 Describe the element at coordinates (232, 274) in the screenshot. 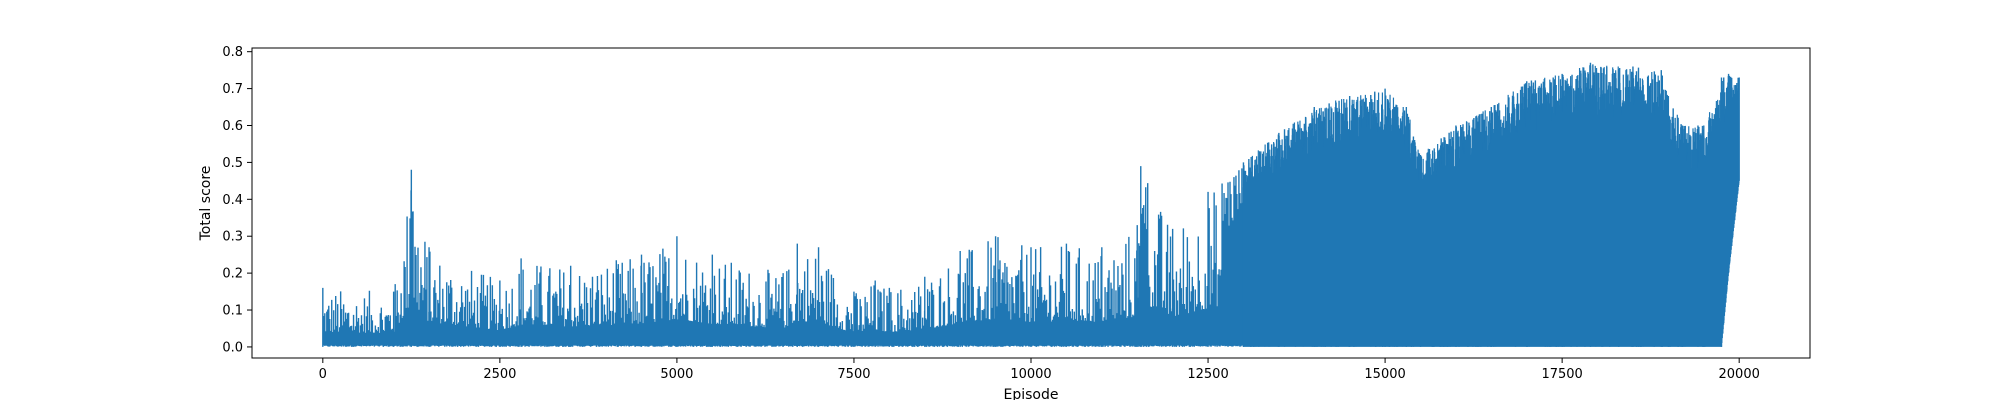

I see `y-tick-label: 0.2` at that location.